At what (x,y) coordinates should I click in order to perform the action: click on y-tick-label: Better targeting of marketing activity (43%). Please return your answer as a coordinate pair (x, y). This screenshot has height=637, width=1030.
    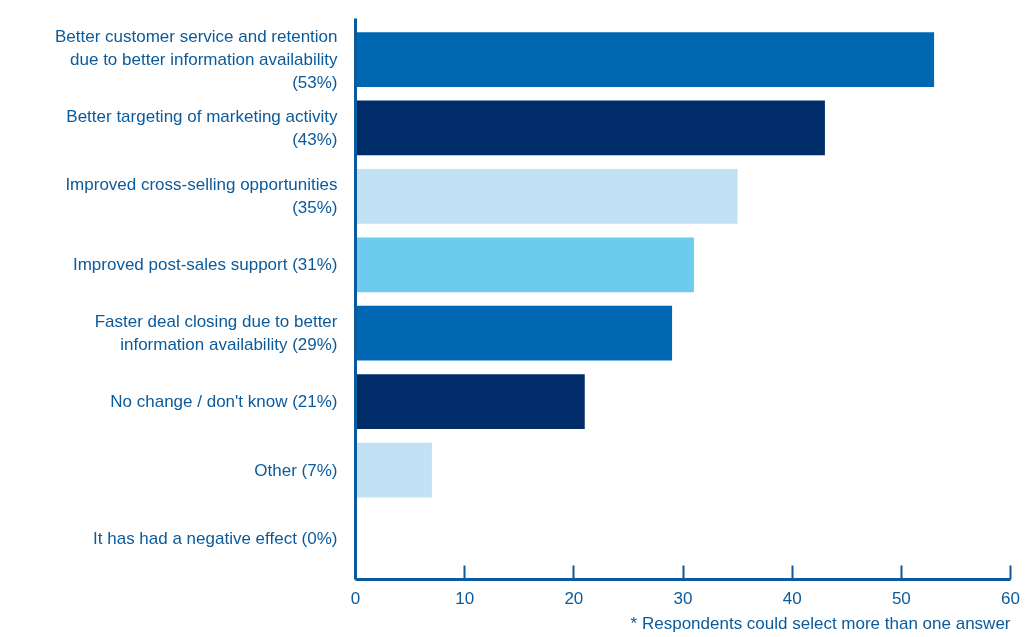
    Looking at the image, I should click on (202, 128).